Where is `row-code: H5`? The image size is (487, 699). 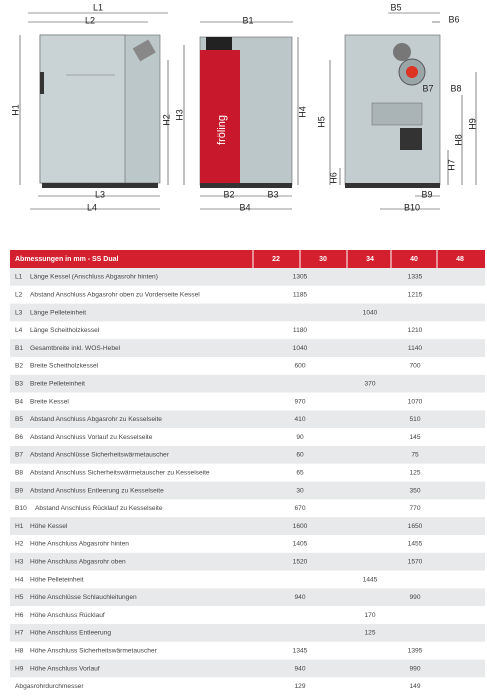
row-code: H5 is located at coordinates (19, 597).